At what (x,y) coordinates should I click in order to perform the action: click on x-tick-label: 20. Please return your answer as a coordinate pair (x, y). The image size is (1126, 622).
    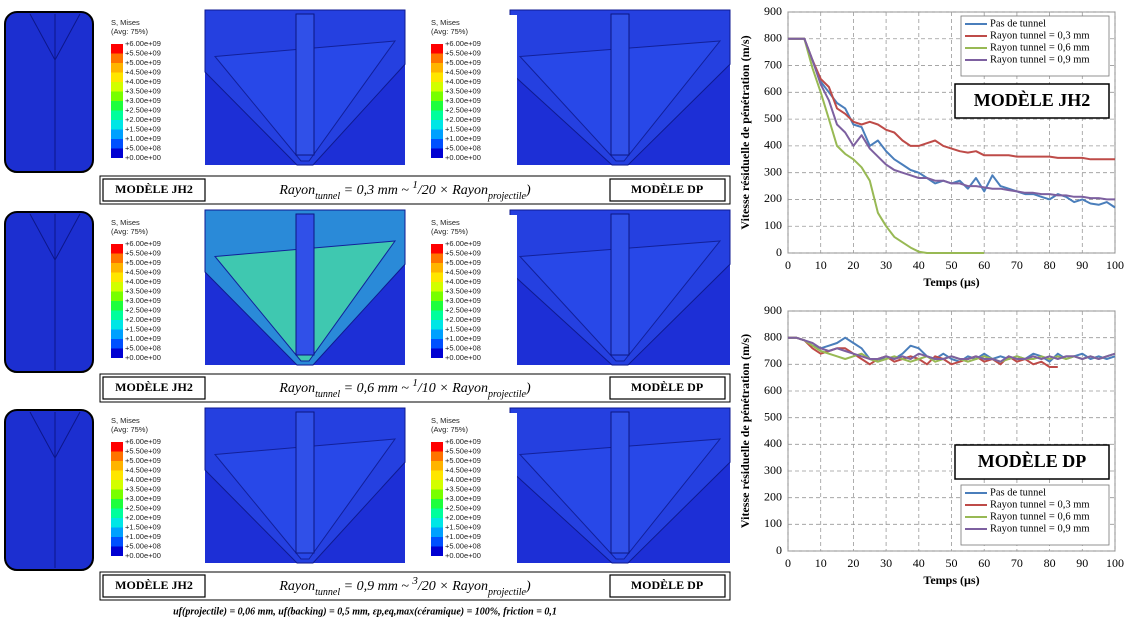
    Looking at the image, I should click on (853, 265).